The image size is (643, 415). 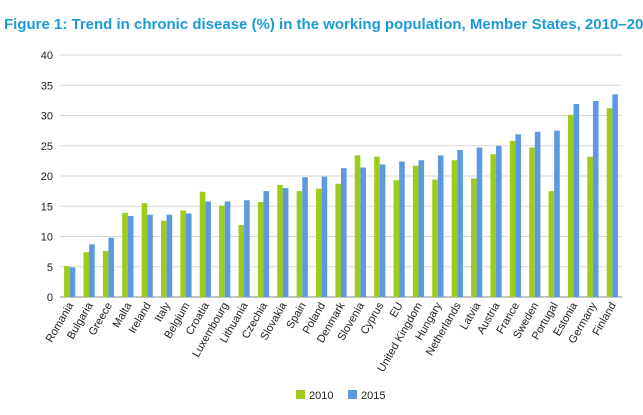 I want to click on bar-2010-portugal, so click(x=551, y=244).